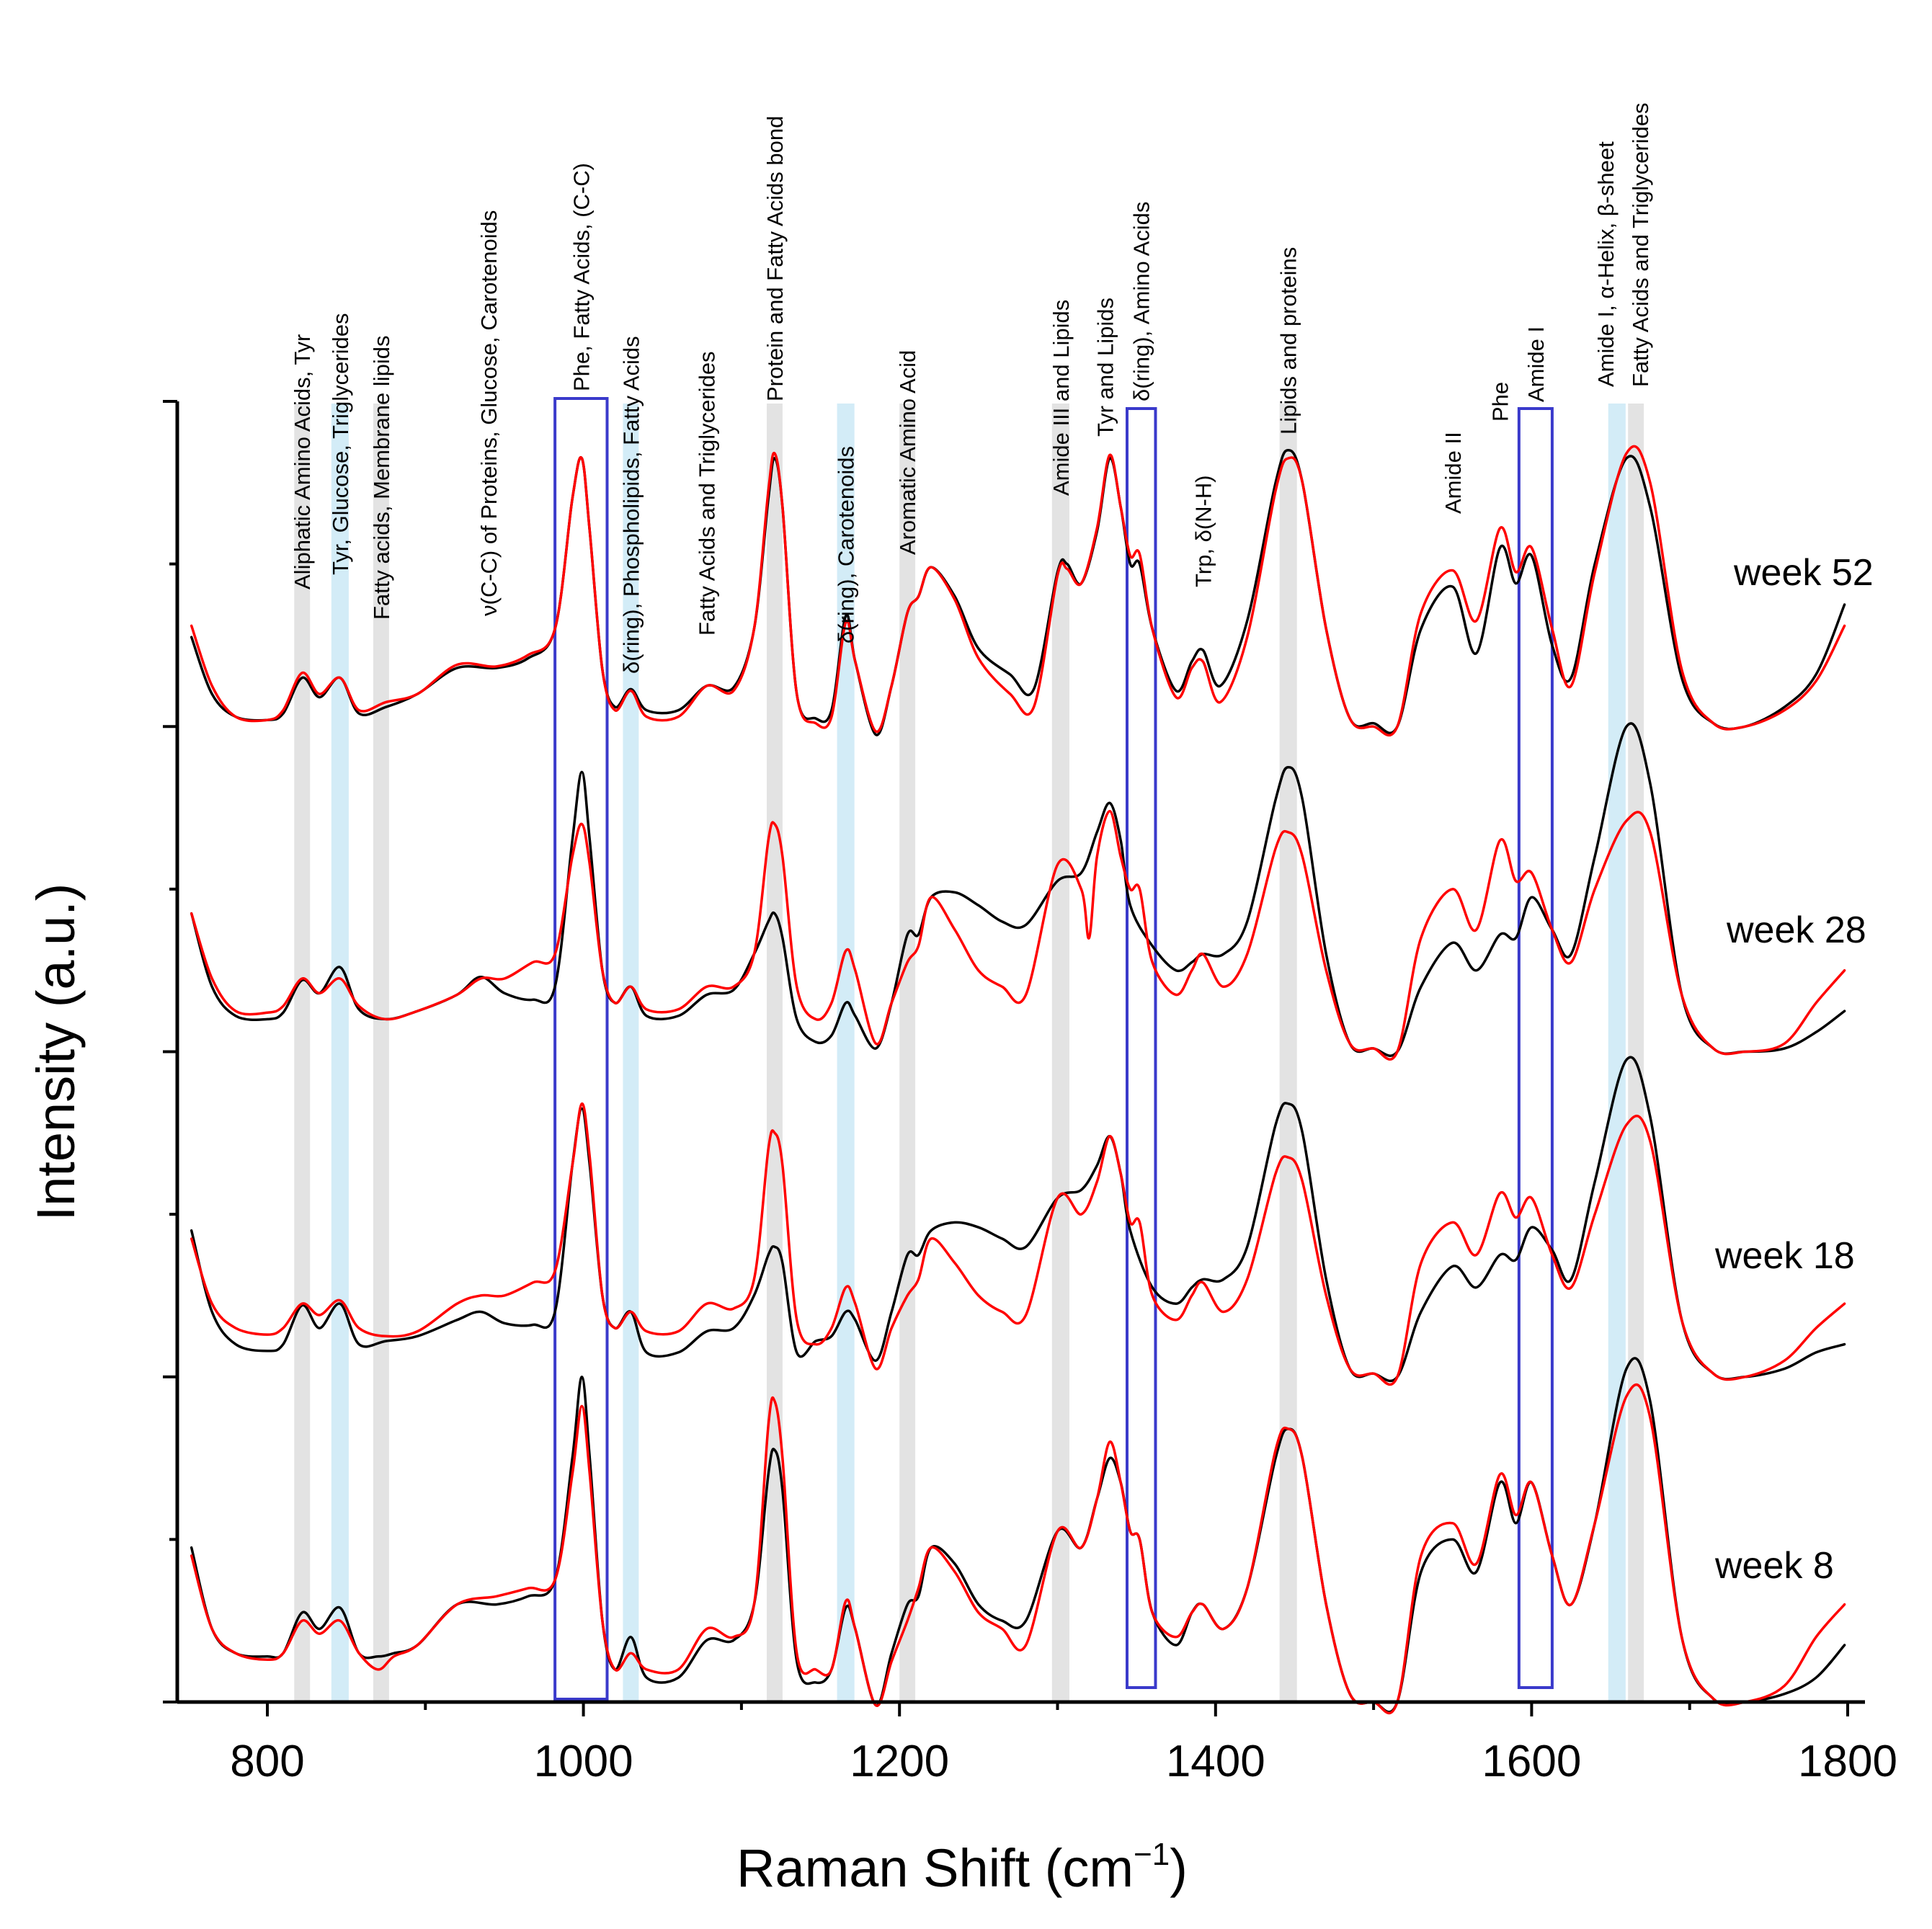 The height and width of the screenshot is (1929, 1932). What do you see at coordinates (1288, 341) in the screenshot?
I see `band-label-8: Lipids and proteins` at bounding box center [1288, 341].